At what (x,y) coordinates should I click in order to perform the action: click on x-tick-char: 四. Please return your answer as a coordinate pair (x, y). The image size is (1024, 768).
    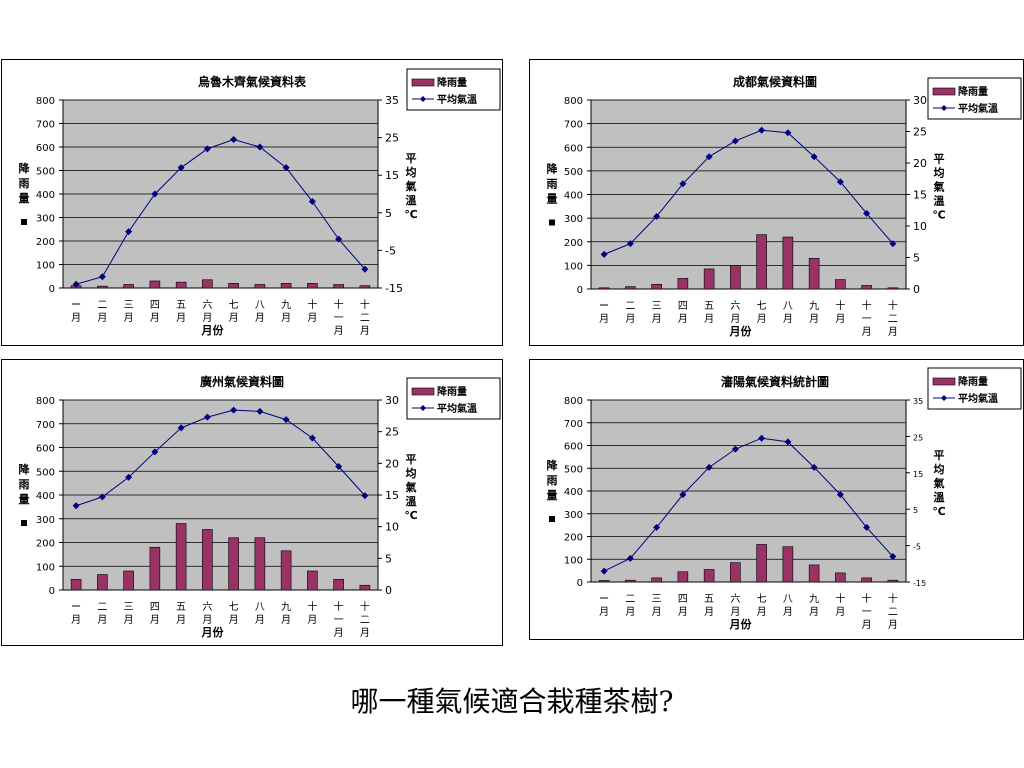
    Looking at the image, I should click on (683, 599).